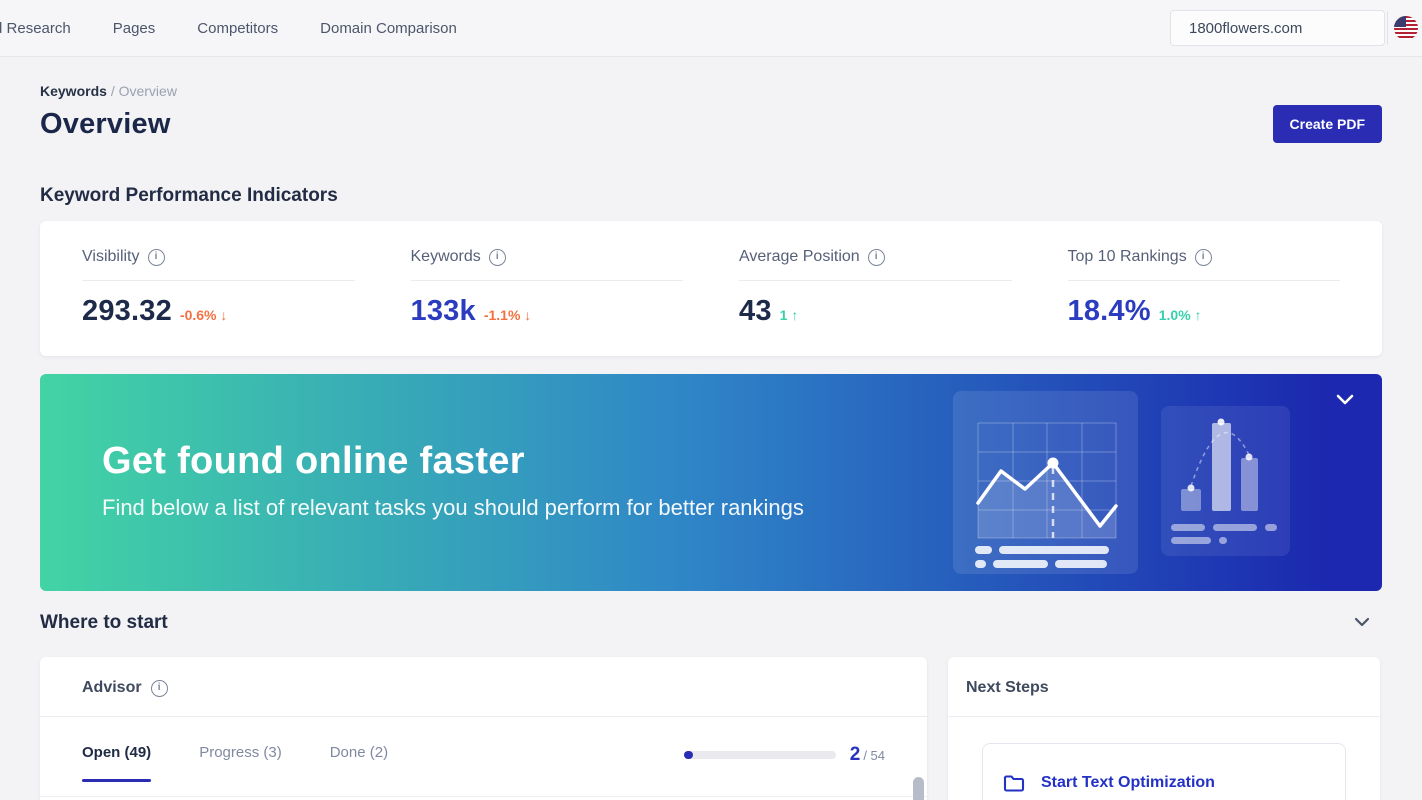  I want to click on nav-right-group: 1800flowers.com, so click(1296, 28).